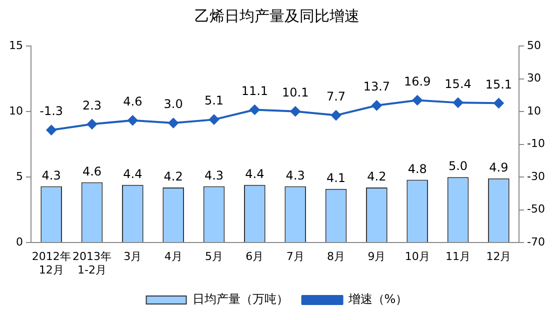 This screenshot has width=554, height=320. What do you see at coordinates (458, 166) in the screenshot?
I see `data-label: 5.0` at bounding box center [458, 166].